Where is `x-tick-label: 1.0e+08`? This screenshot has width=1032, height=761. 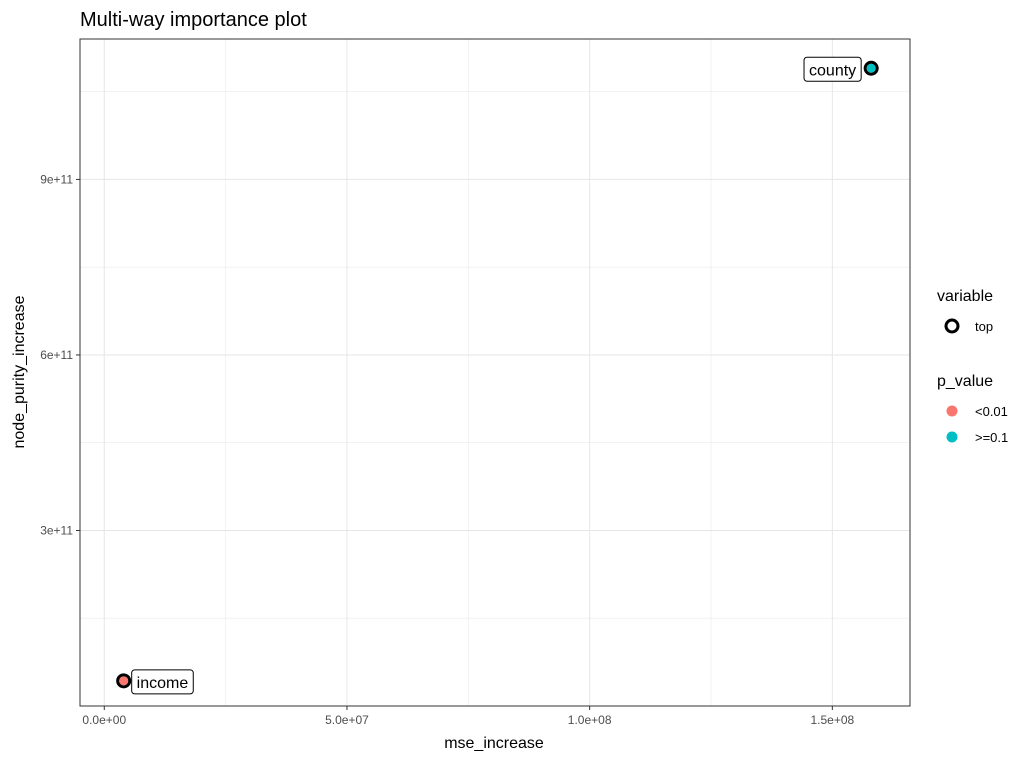
x-tick-label: 1.0e+08 is located at coordinates (590, 720).